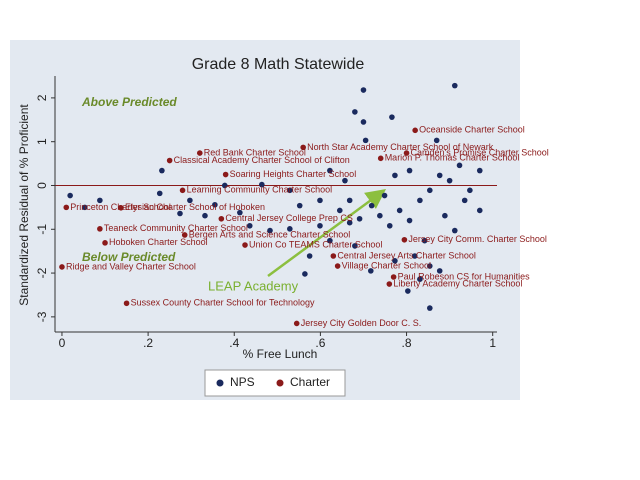 This screenshot has width=640, height=480. Describe the element at coordinates (260, 190) in the screenshot. I see `point-label: Learning Community Charter School` at that location.